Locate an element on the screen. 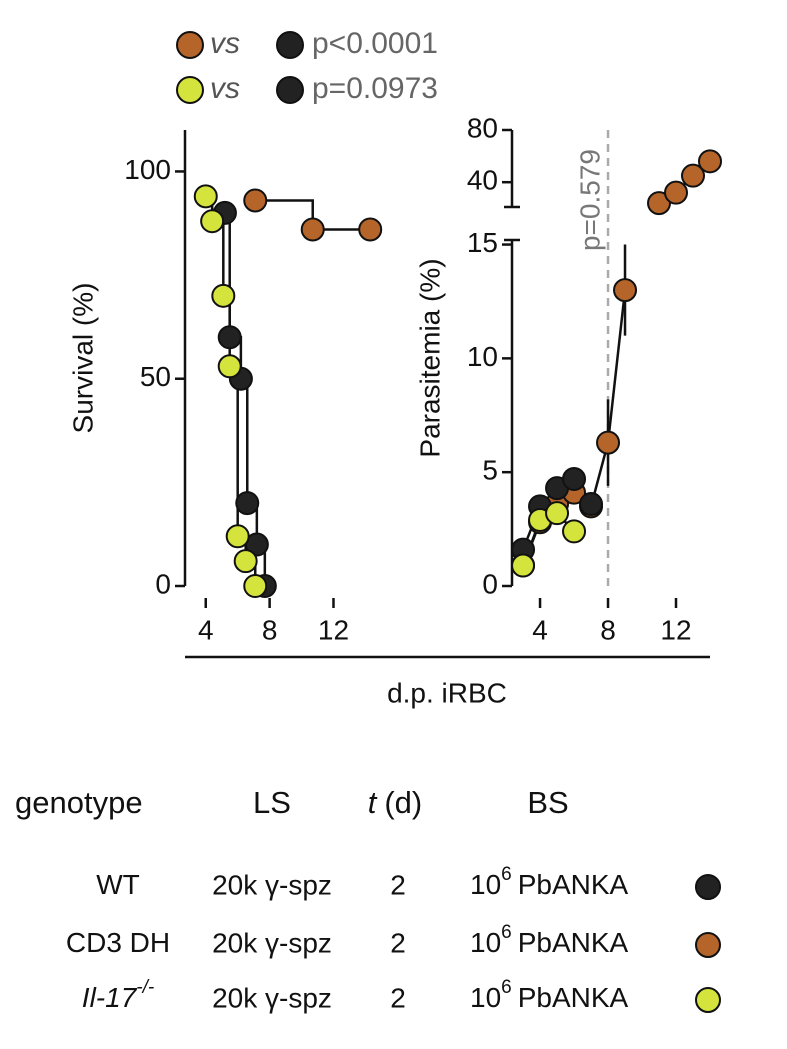  y-axis-label: Parasitemia (%) is located at coordinates (429, 357).